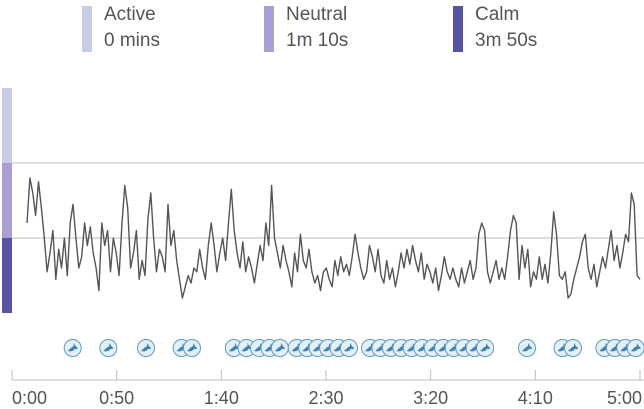 This screenshot has height=409, width=644. Describe the element at coordinates (624, 398) in the screenshot. I see `x-tick-label: 5:00` at that location.